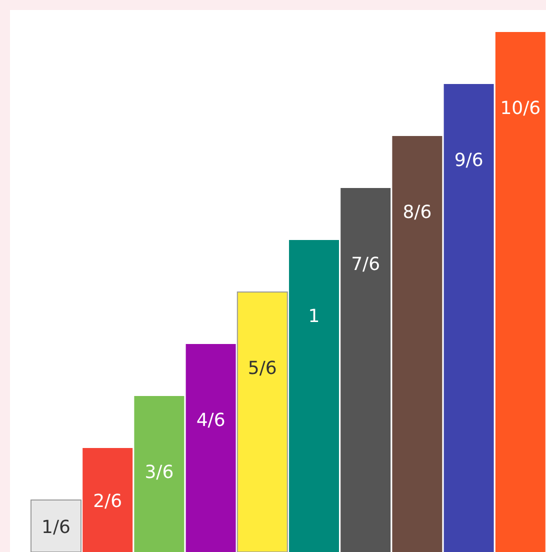 The image size is (546, 552). Describe the element at coordinates (469, 161) in the screenshot. I see `data-label: 9/6` at that location.